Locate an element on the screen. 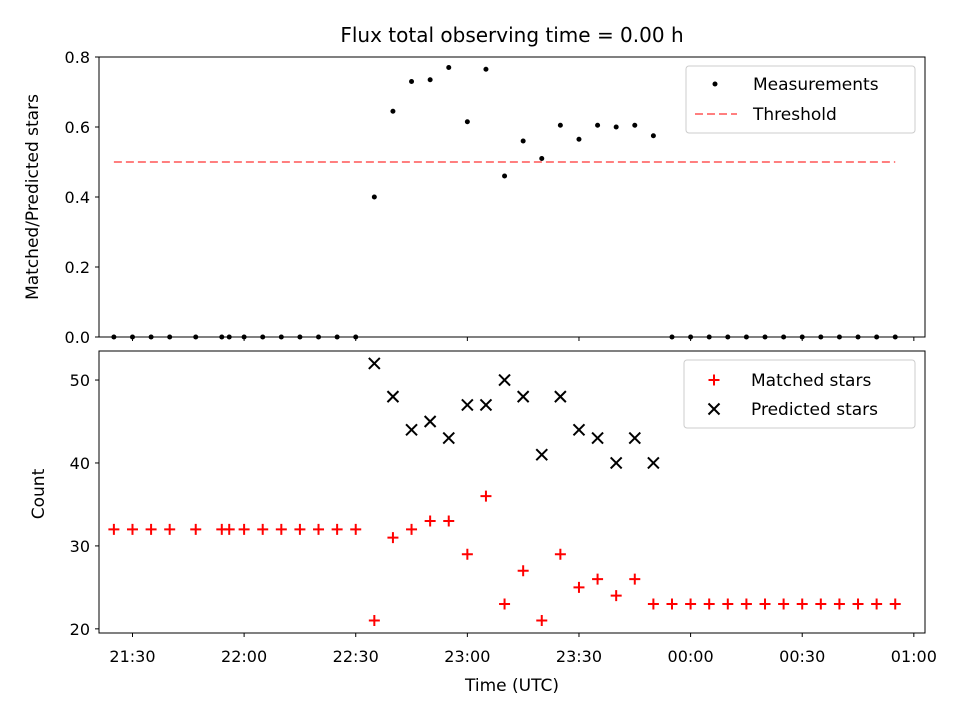 The width and height of the screenshot is (960, 720). legend-measurements-label: Measurements is located at coordinates (816, 85).